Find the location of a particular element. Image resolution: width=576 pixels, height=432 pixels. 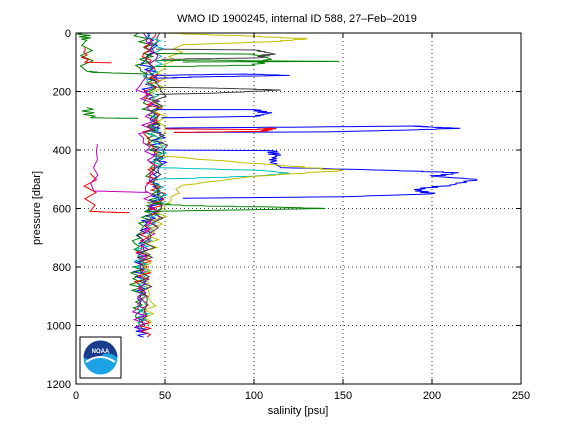

x-tick-label: 0 is located at coordinates (76, 396).